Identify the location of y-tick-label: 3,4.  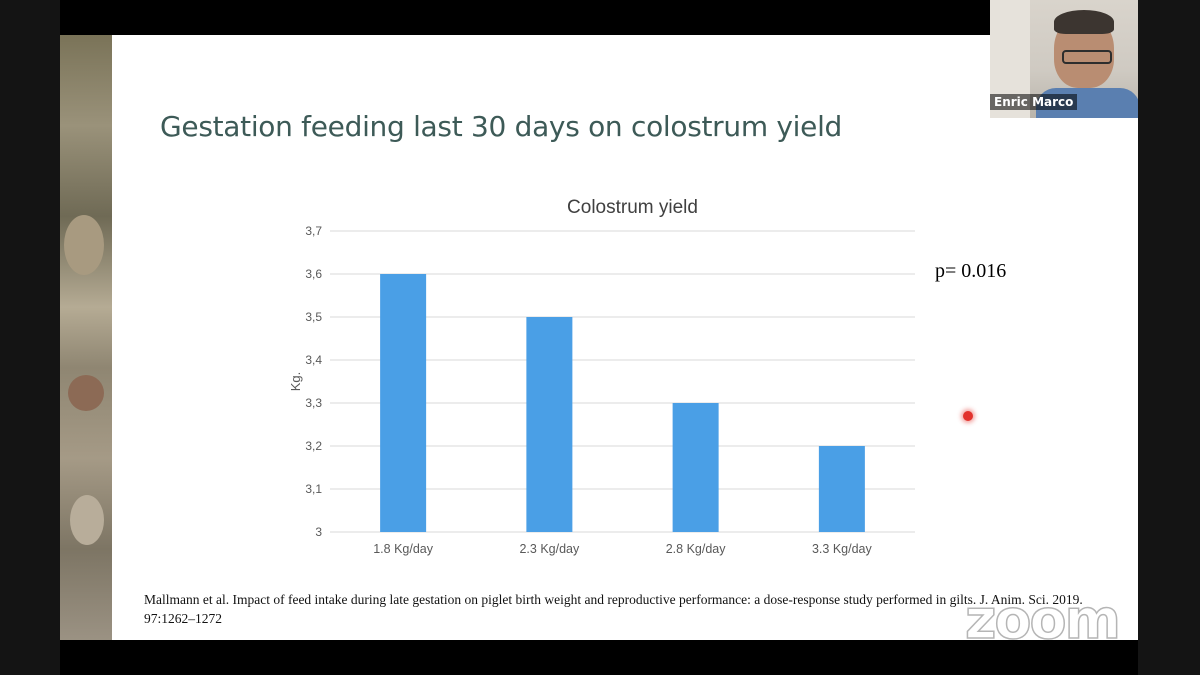
(313, 360).